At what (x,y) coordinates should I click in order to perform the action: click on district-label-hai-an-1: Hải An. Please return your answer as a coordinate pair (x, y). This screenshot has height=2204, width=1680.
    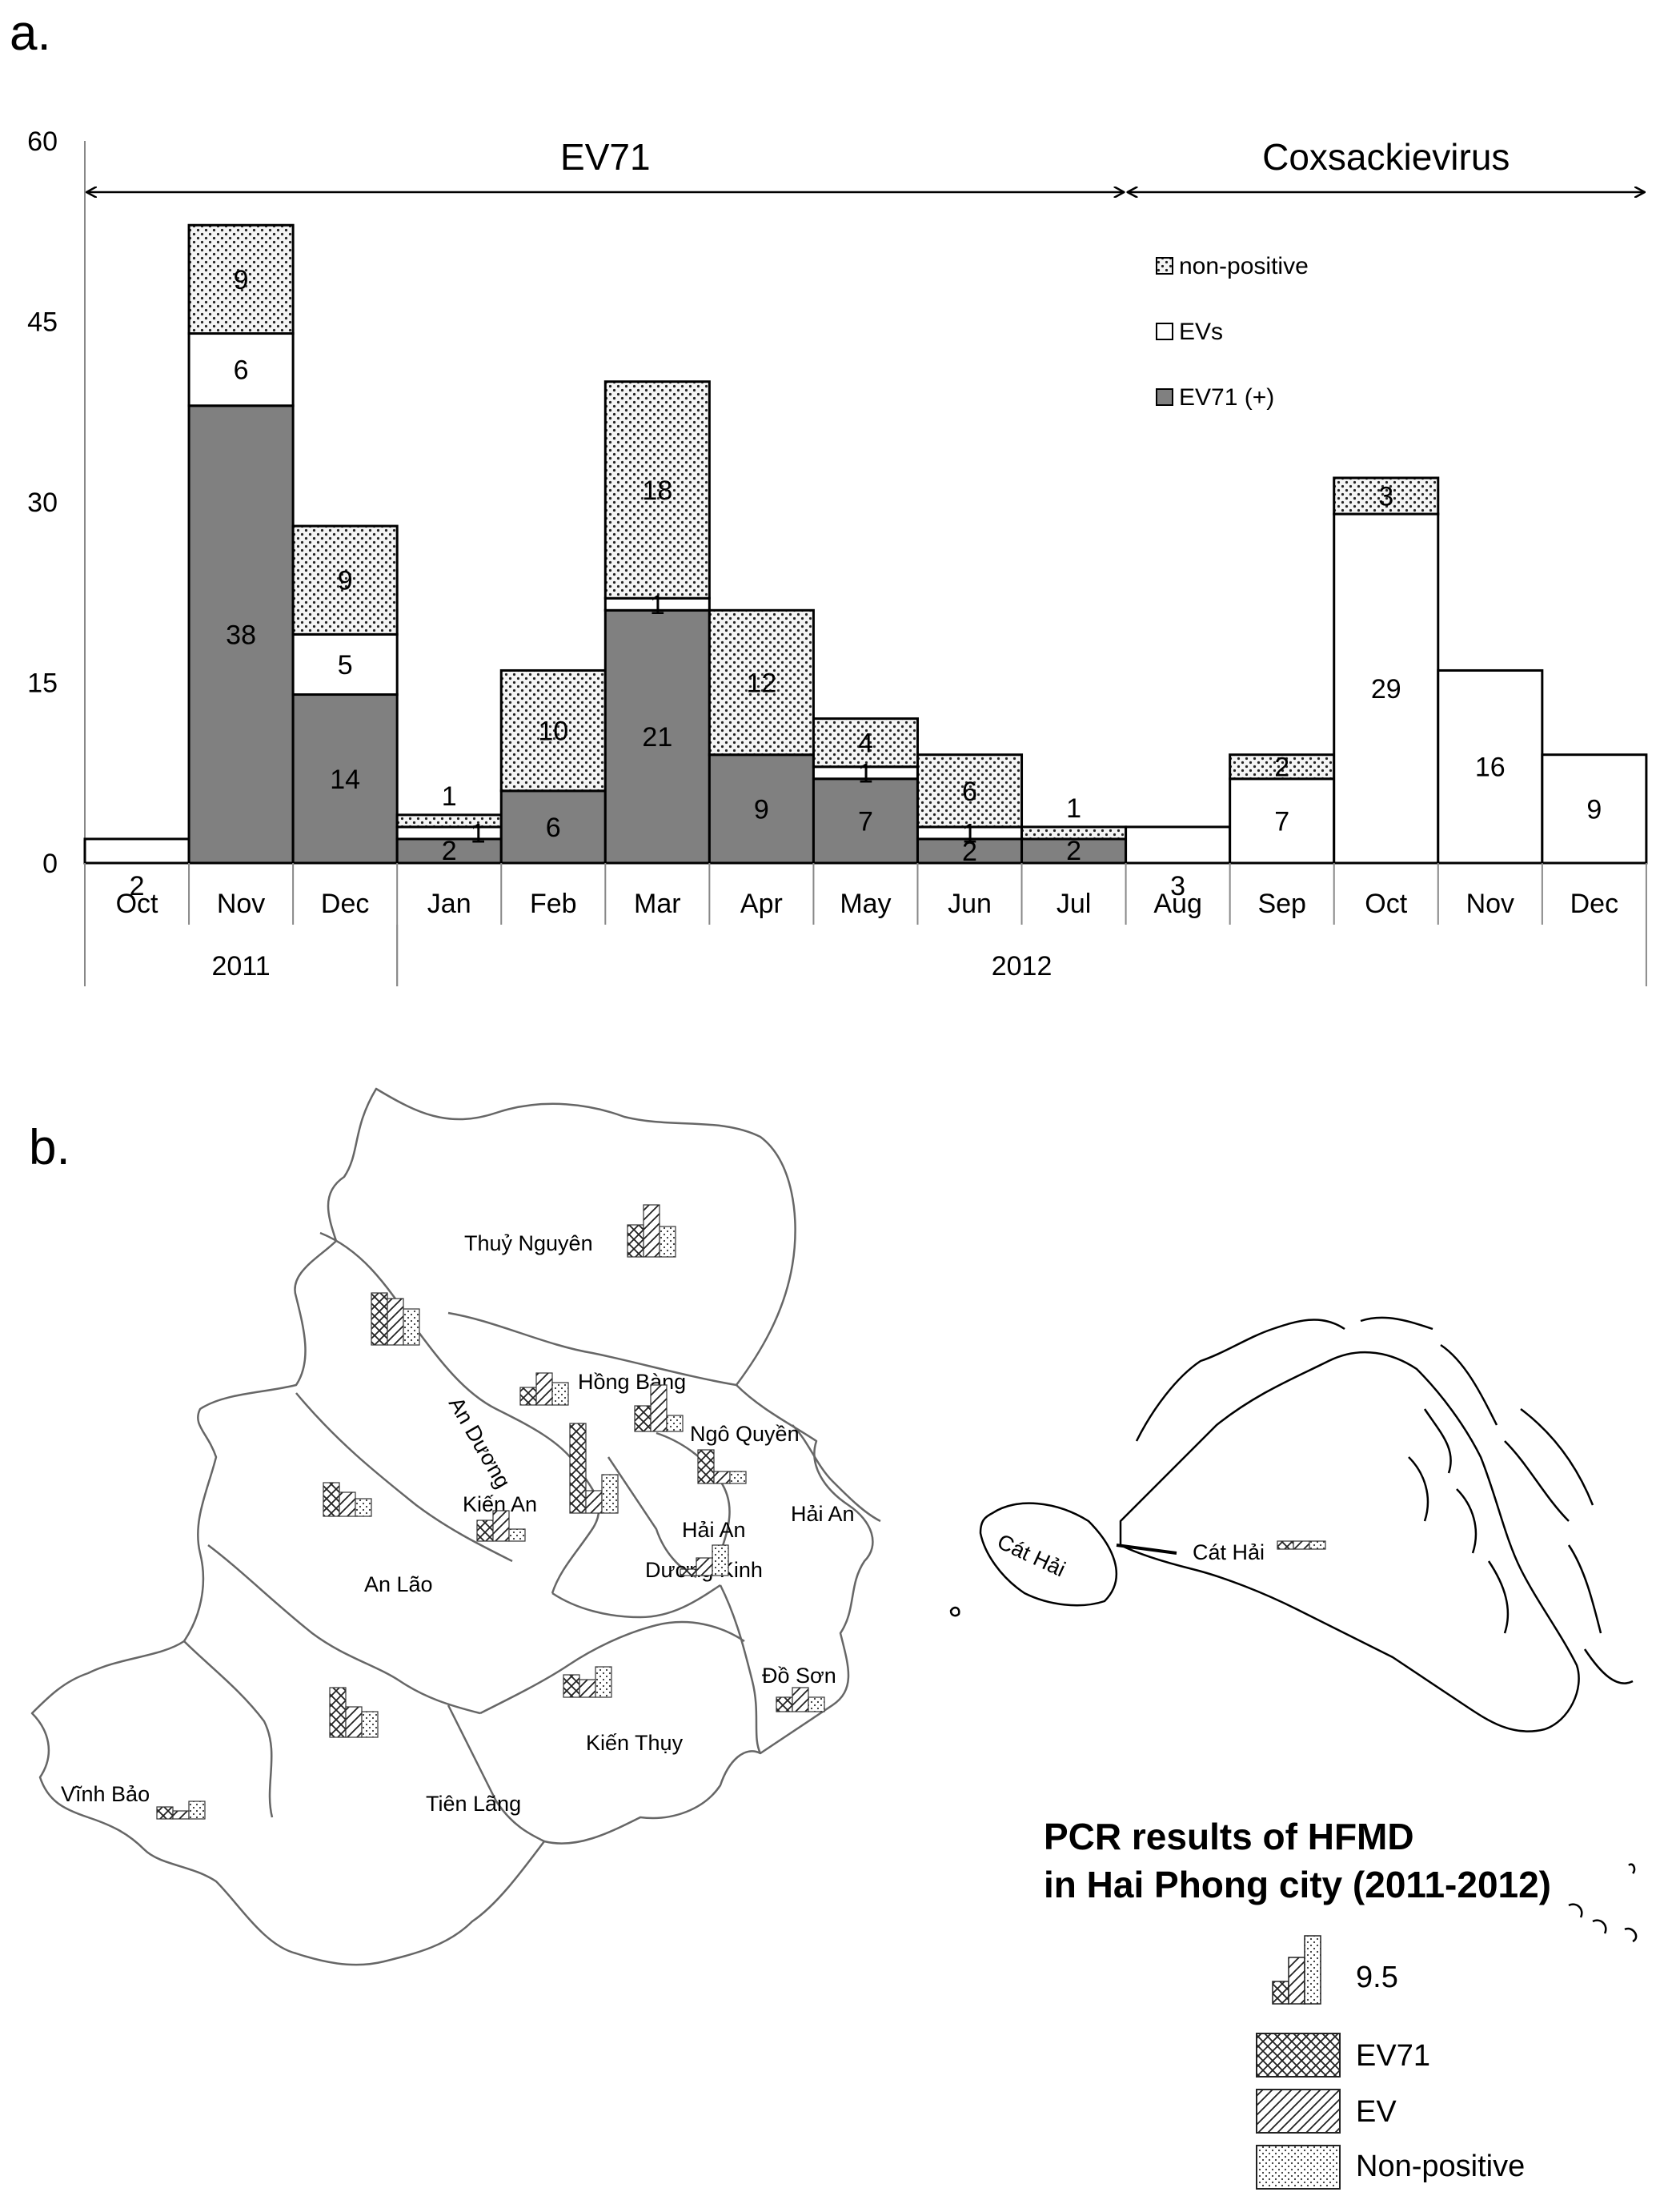
    Looking at the image, I should click on (714, 1530).